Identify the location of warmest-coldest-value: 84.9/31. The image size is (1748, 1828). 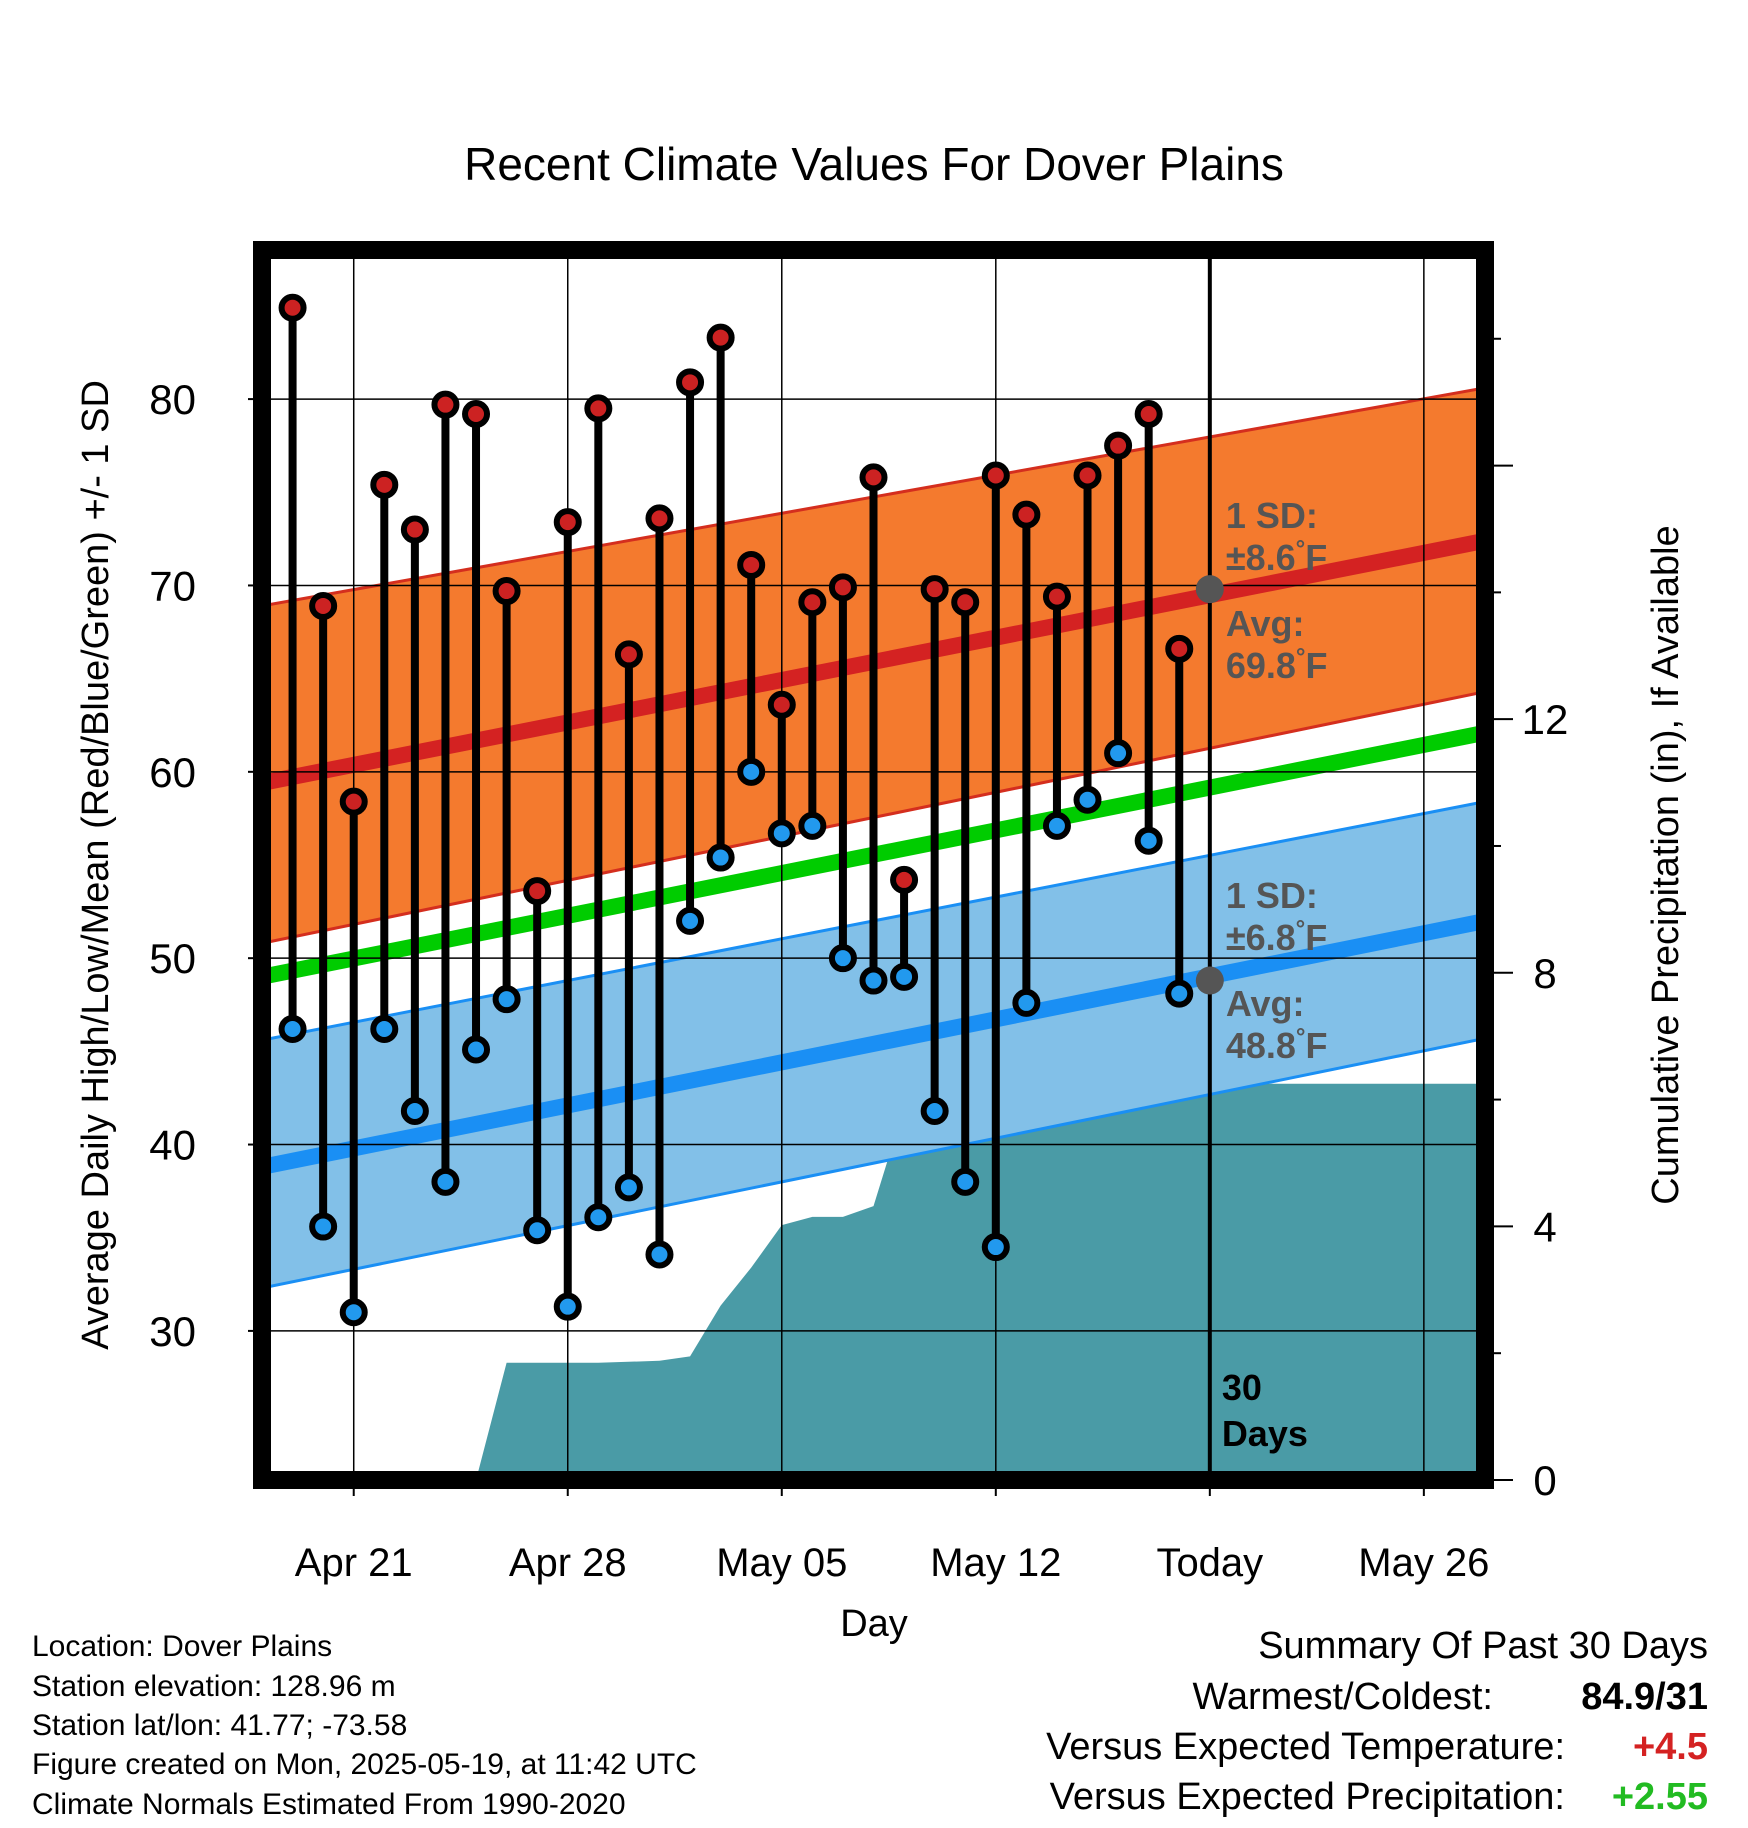
(1644, 1697).